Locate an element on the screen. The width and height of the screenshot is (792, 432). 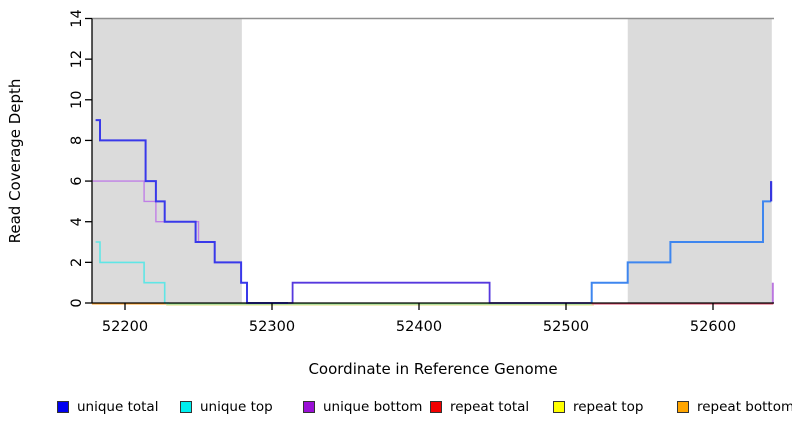
legend-label: repeat total is located at coordinates (490, 407).